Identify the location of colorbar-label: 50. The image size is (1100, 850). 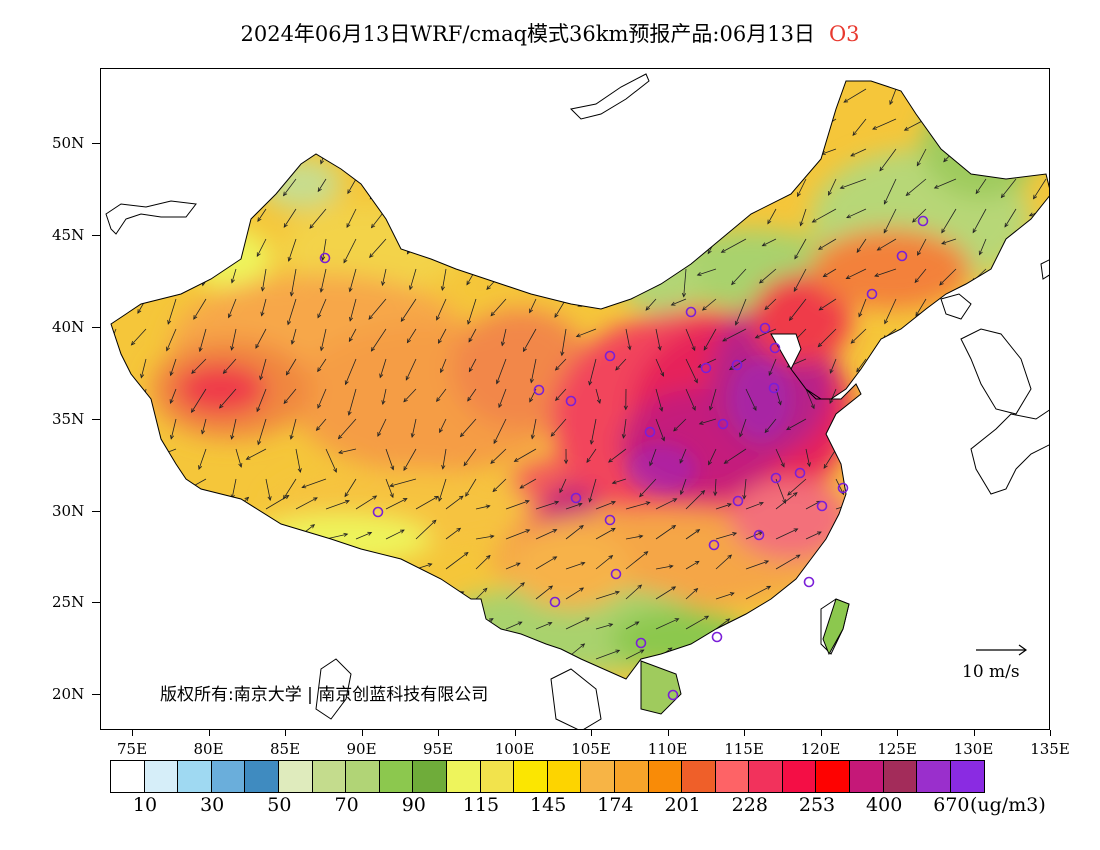
(279, 805).